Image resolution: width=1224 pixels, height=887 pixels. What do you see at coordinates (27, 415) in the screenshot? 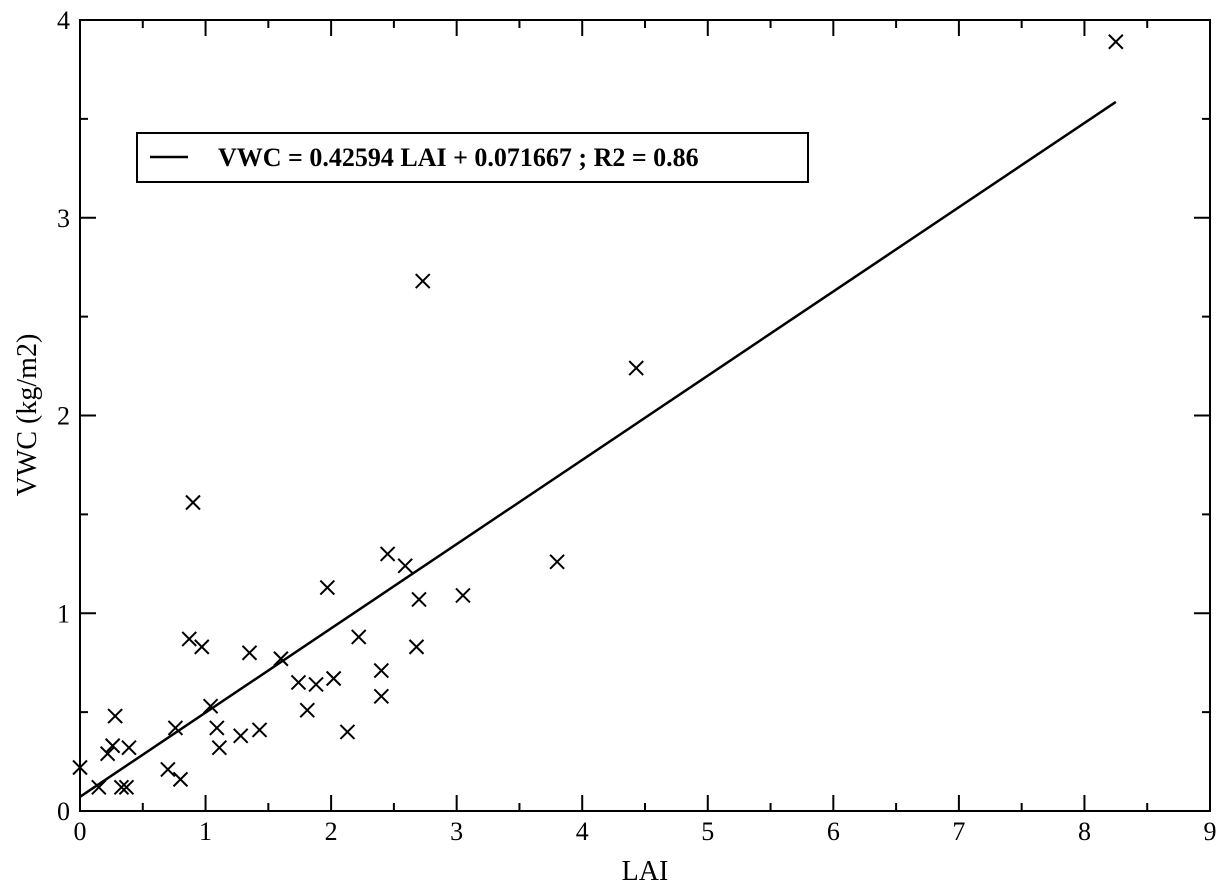
I see `y-axis-title: VWC (kg/m2)` at bounding box center [27, 415].